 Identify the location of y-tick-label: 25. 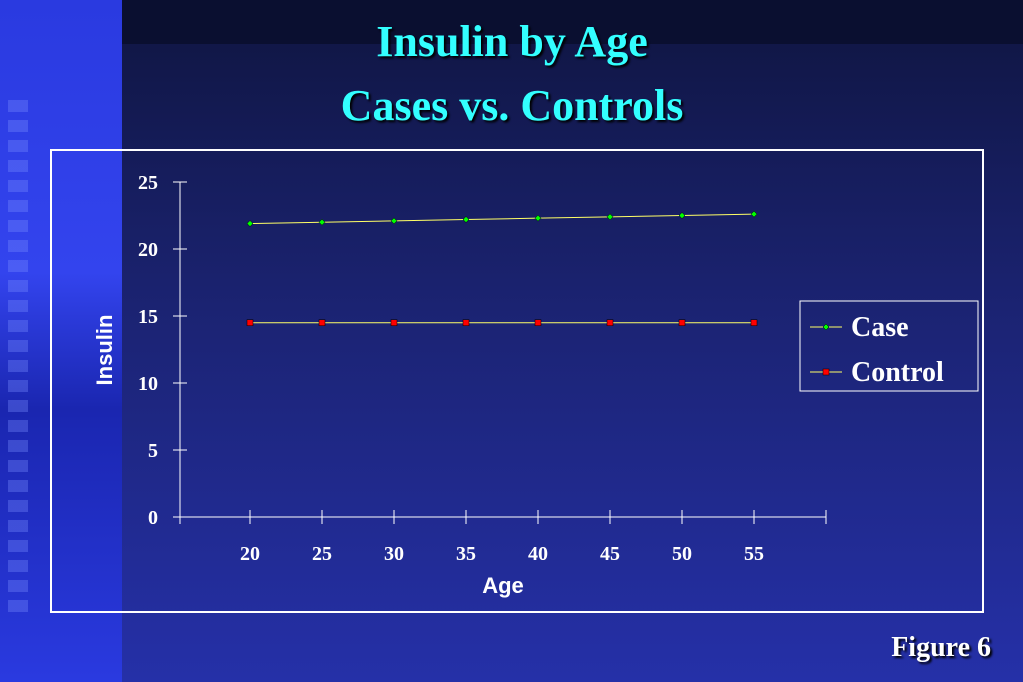
(148, 183).